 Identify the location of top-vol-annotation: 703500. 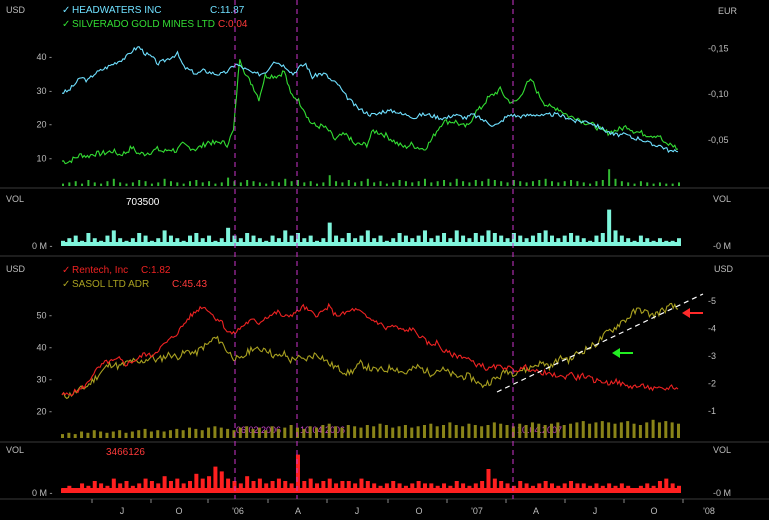
(143, 202).